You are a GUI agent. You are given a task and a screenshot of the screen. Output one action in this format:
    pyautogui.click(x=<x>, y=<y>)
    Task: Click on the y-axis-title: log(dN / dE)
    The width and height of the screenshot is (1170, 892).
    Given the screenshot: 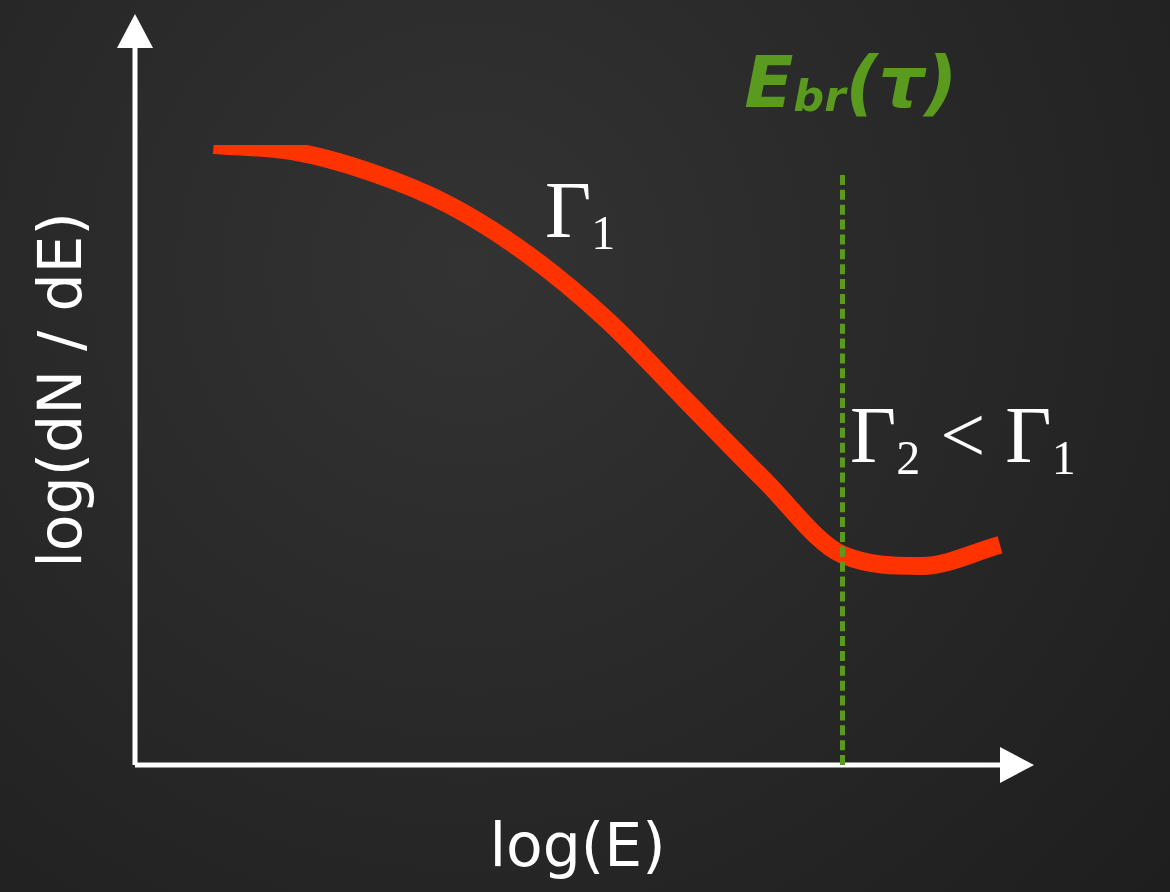 What is the action you would take?
    pyautogui.click(x=60, y=390)
    